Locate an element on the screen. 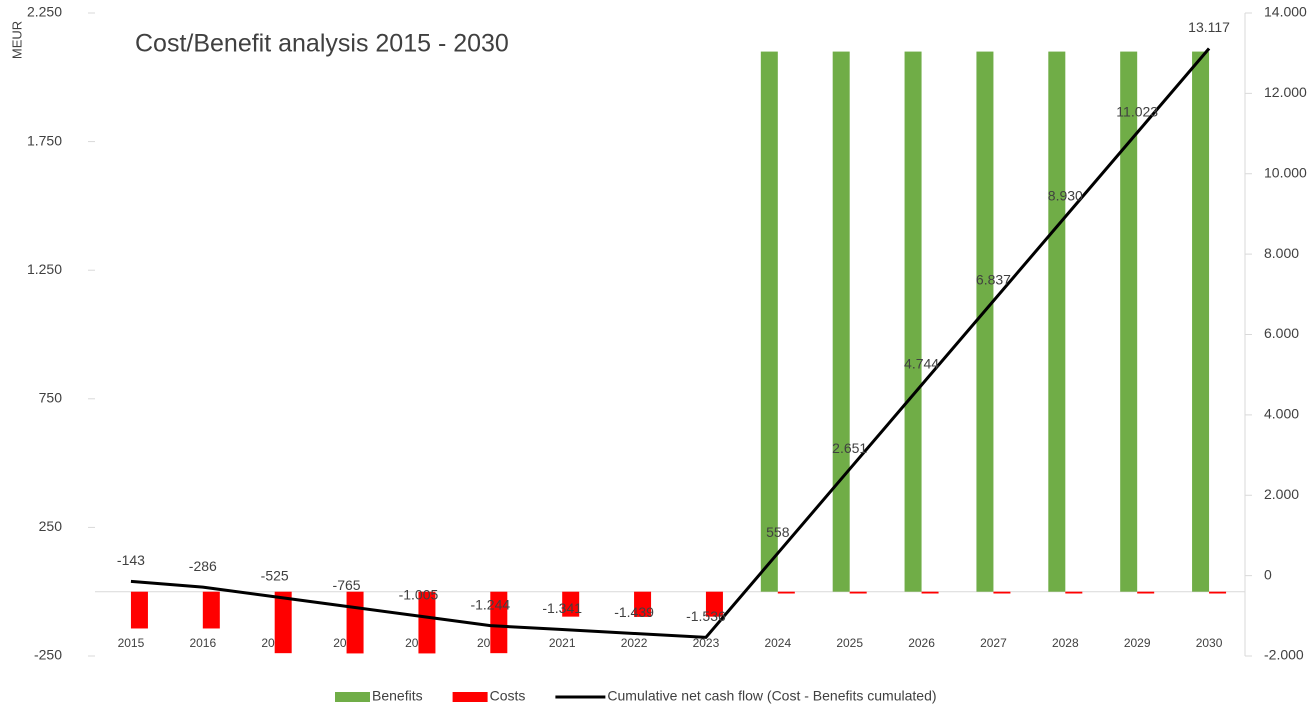  data-label: 4.744 is located at coordinates (921, 364).